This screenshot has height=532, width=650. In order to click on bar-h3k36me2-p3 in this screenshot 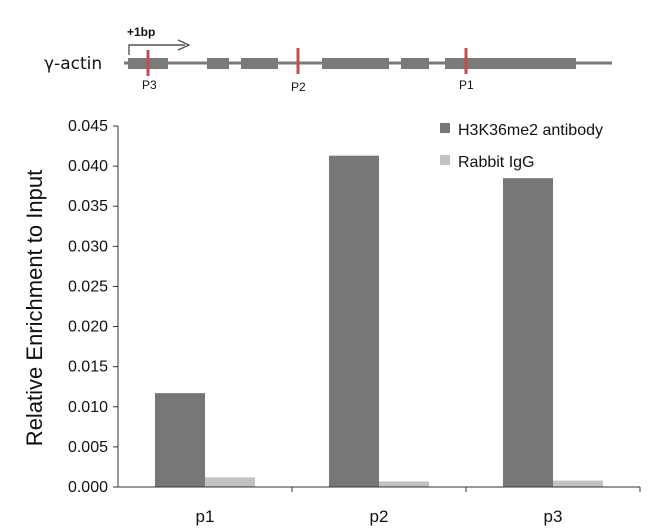, I will do `click(528, 332)`.